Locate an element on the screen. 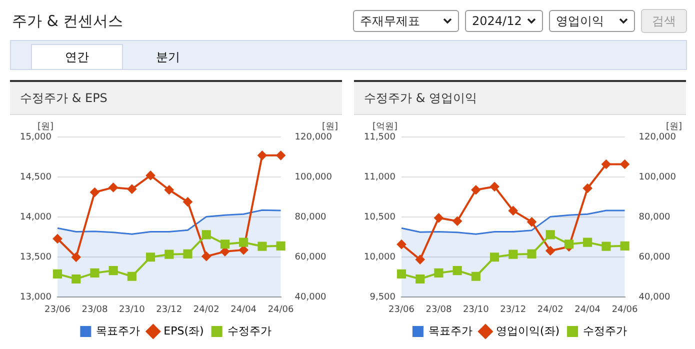  text: 분기 is located at coordinates (168, 57).